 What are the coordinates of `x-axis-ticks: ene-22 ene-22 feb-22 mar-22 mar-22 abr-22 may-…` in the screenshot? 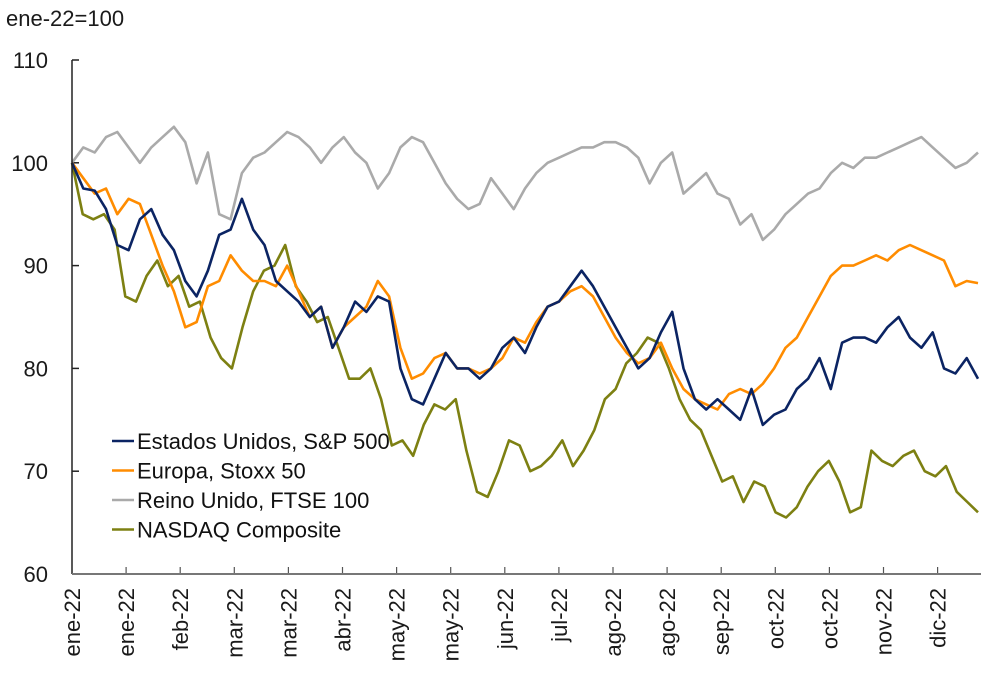 It's located at (505, 614).